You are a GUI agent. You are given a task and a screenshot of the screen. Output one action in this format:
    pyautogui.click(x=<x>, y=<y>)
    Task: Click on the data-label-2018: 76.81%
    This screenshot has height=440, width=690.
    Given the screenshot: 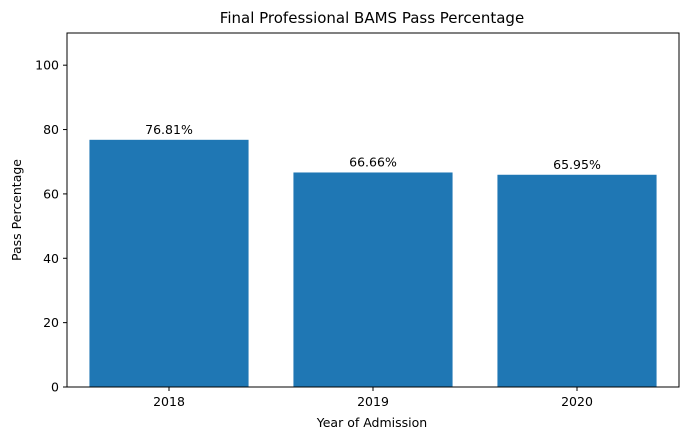 What is the action you would take?
    pyautogui.click(x=169, y=129)
    